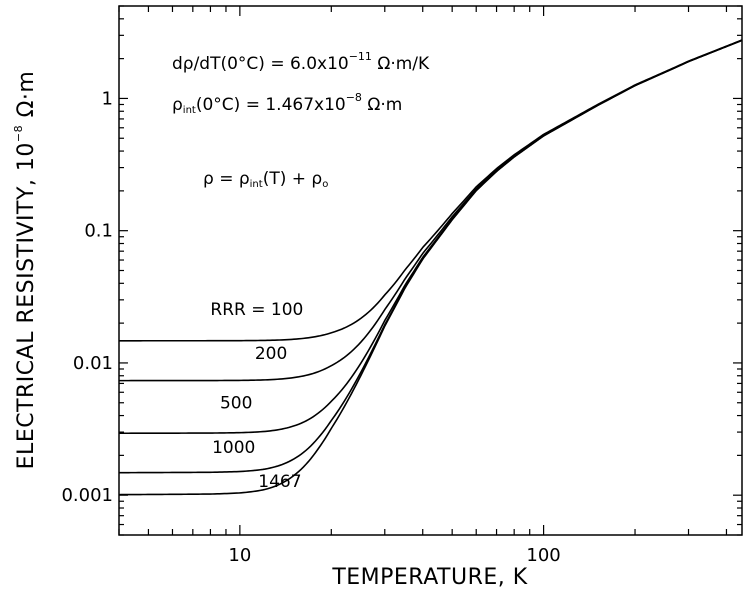 This screenshot has height=592, width=744. Describe the element at coordinates (98, 231) in the screenshot. I see `y-tick-label: 0.1` at that location.